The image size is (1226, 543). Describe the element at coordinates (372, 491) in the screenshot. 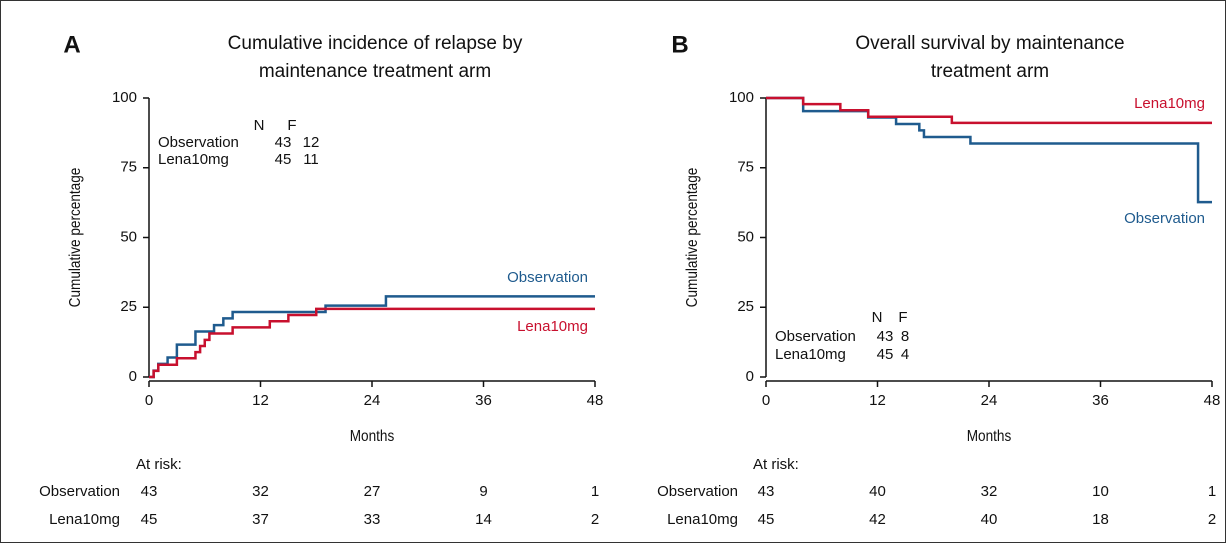

I see `at-risk-value: 27` at that location.